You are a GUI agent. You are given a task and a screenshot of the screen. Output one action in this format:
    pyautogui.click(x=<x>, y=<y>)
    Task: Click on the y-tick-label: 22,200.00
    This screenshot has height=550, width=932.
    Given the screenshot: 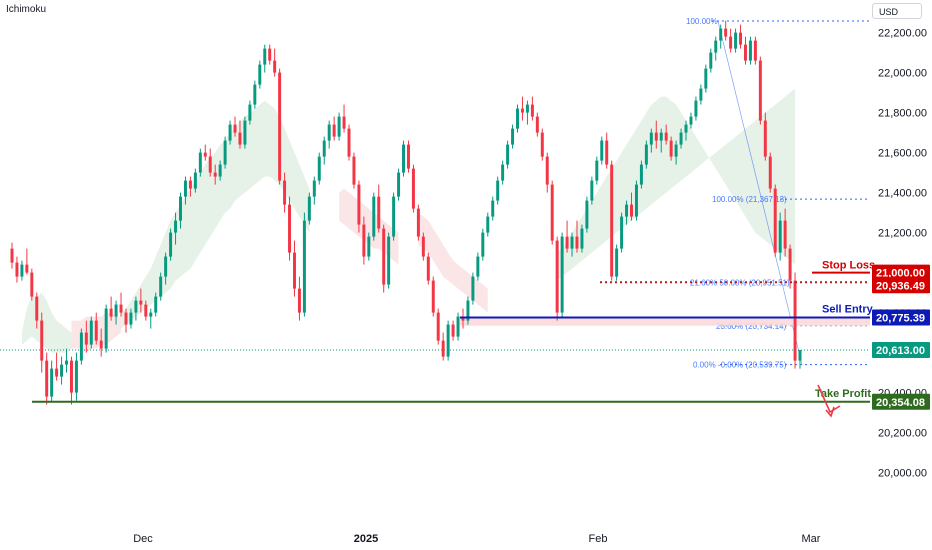 What is the action you would take?
    pyautogui.click(x=902, y=34)
    